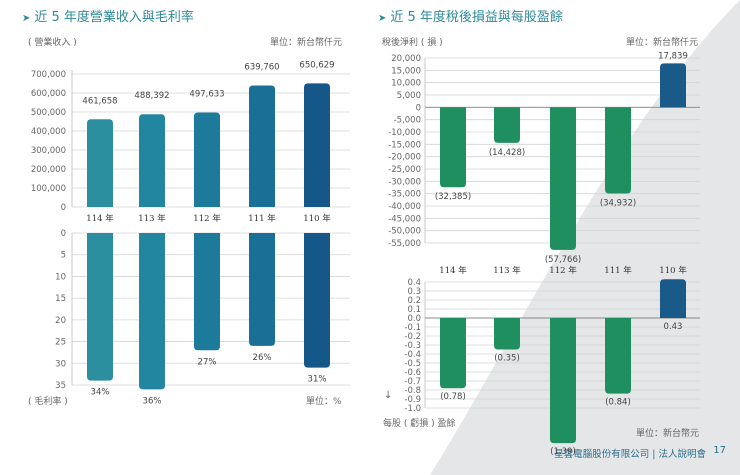  What do you see at coordinates (412, 391) in the screenshot?
I see `eps-ytick-label: -0.8` at bounding box center [412, 391].